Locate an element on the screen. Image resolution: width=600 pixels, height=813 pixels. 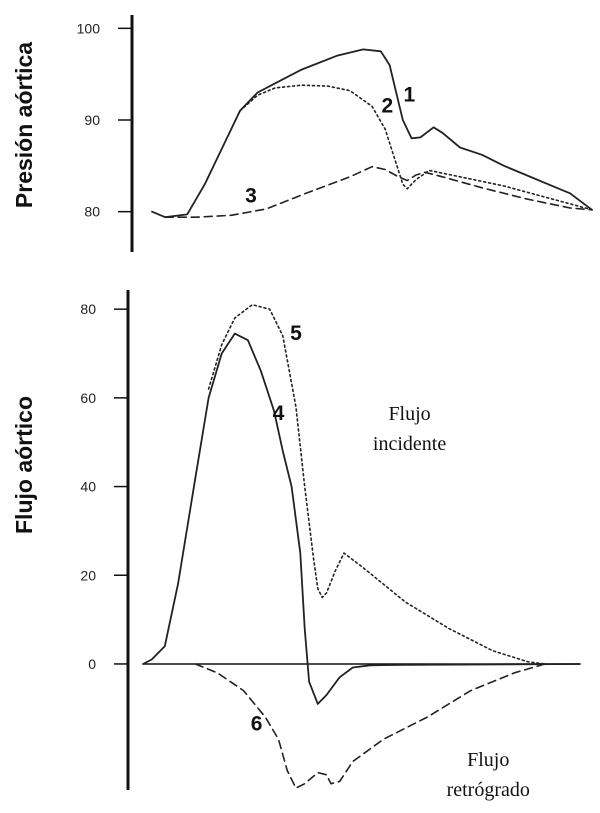
pressure-y-label: Presión aórtica is located at coordinates (24, 125).